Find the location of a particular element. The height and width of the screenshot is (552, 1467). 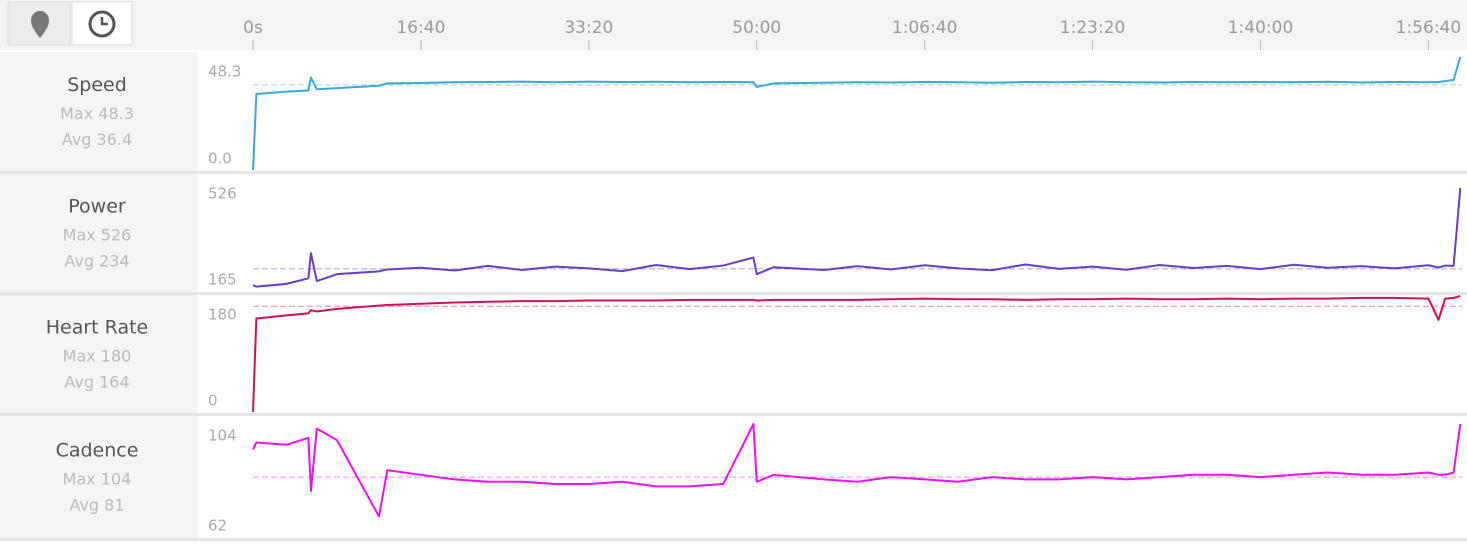

avg-label: Avg 164 is located at coordinates (96, 382).